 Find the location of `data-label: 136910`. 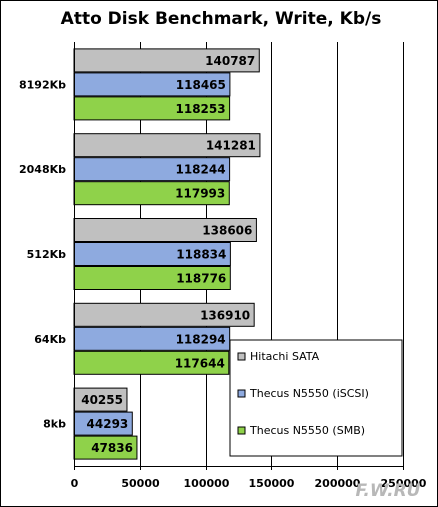

data-label: 136910 is located at coordinates (225, 315).